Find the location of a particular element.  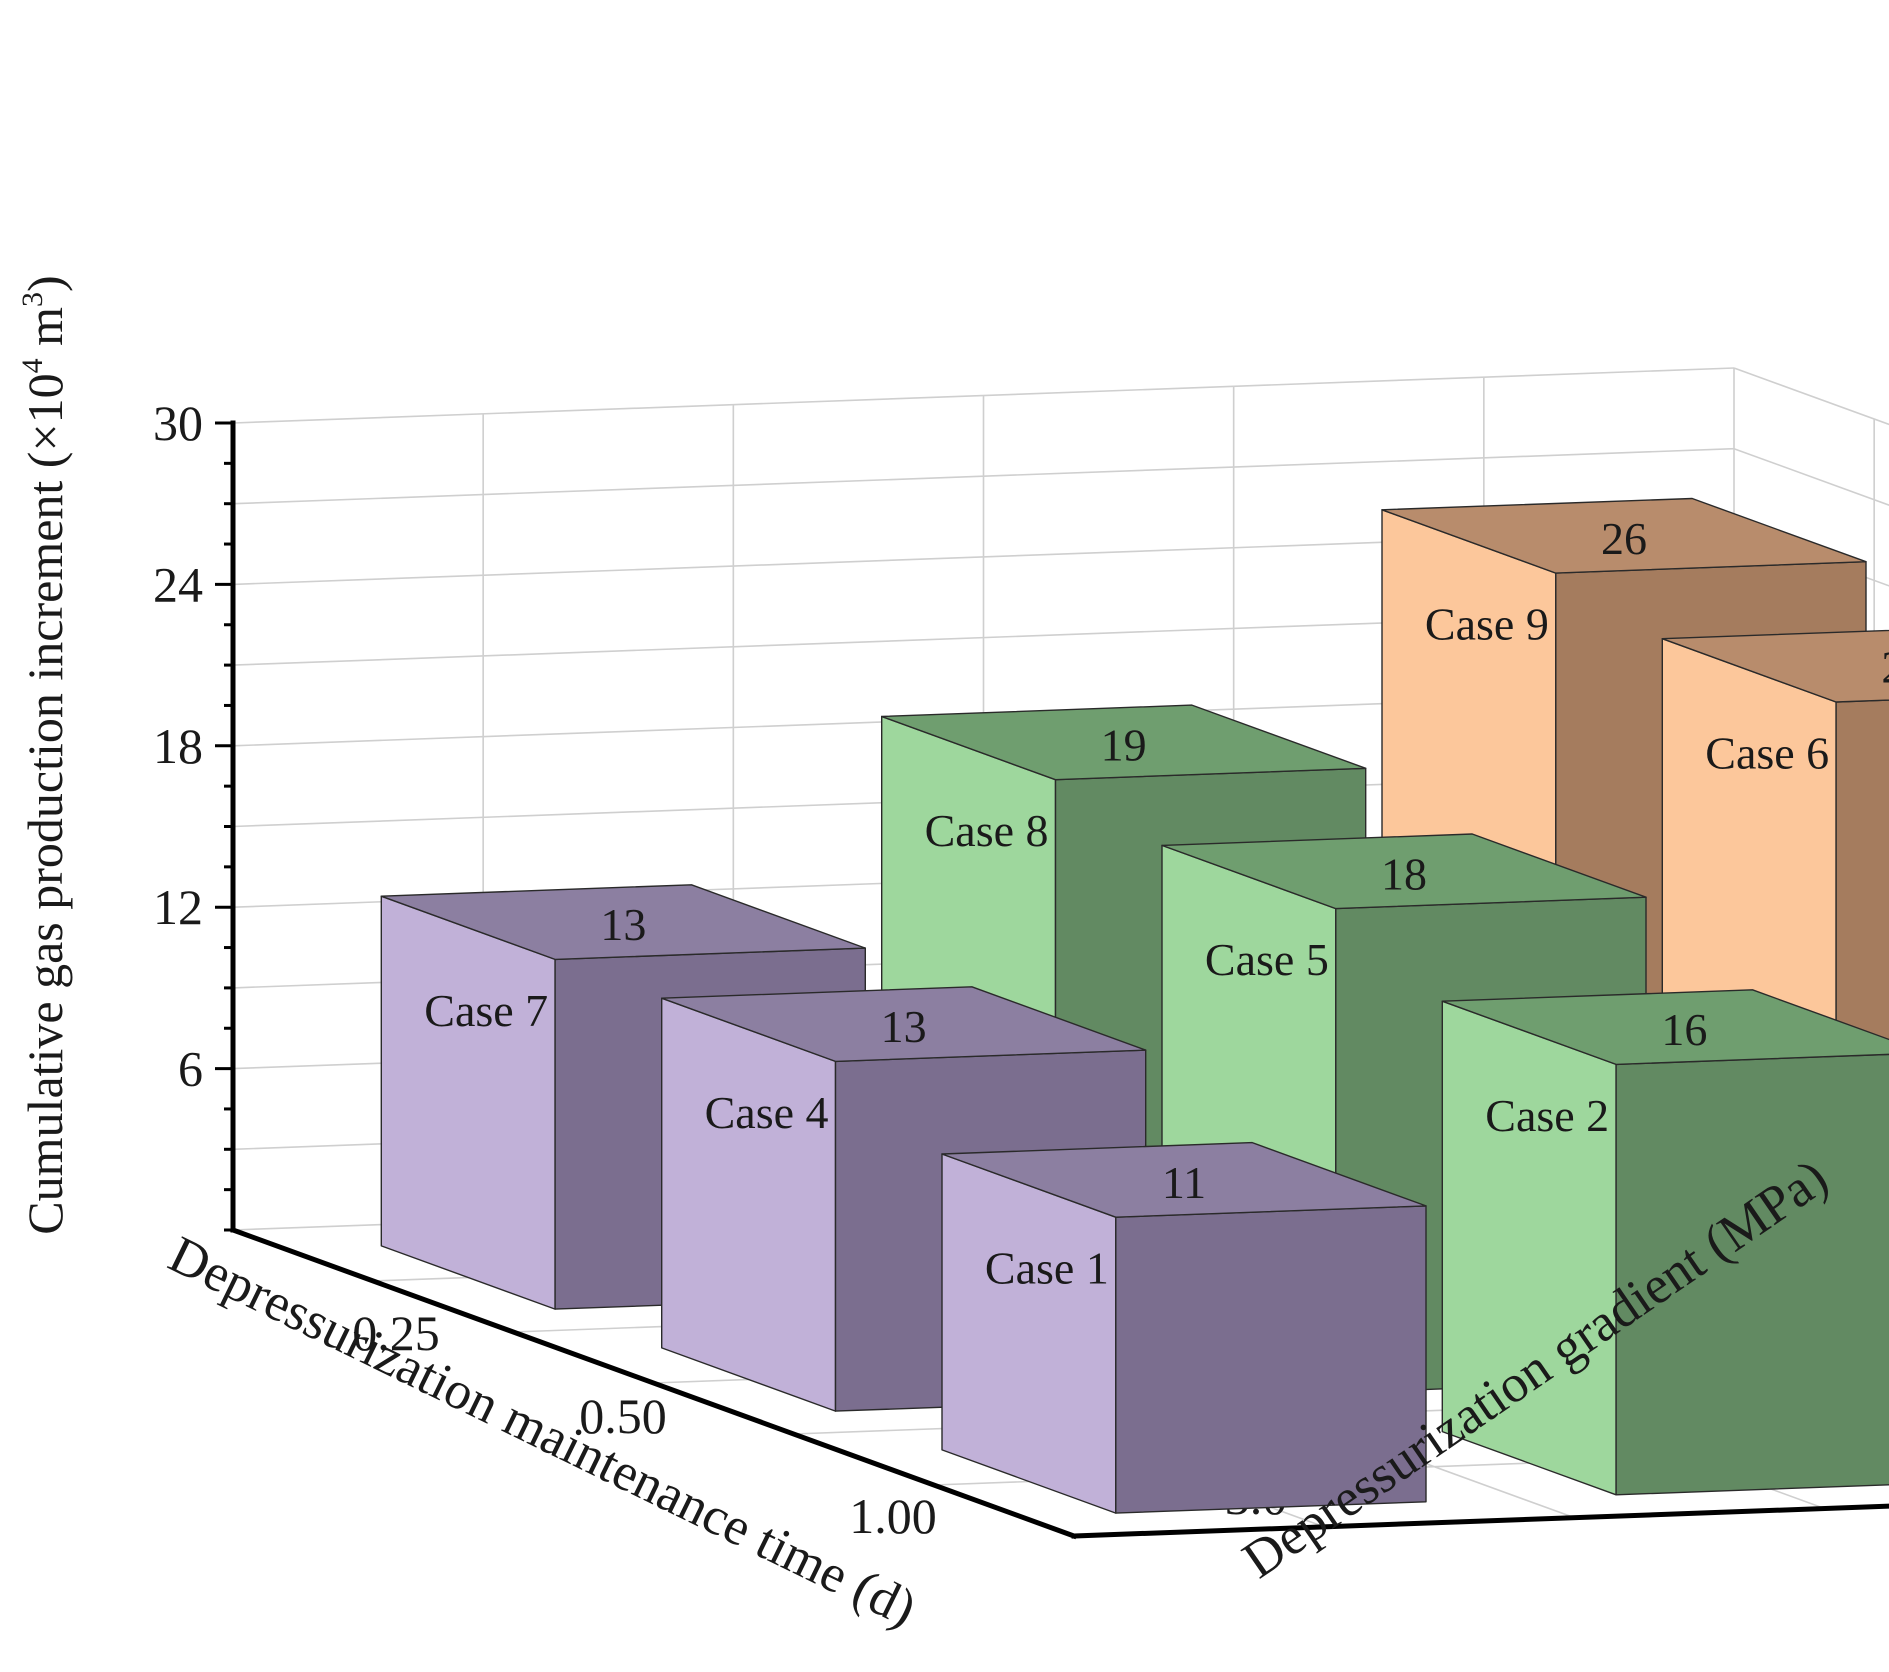

bar-value-label: 26 is located at coordinates (1624, 538).